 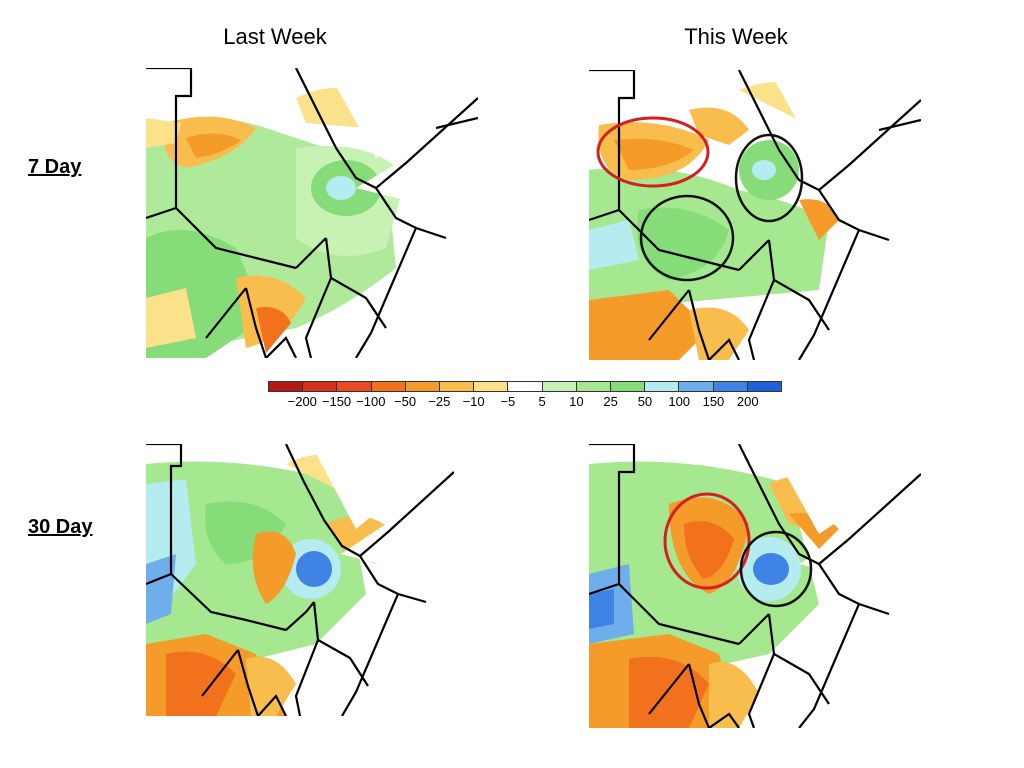 I want to click on legend-tick-label: −150, so click(x=336, y=401).